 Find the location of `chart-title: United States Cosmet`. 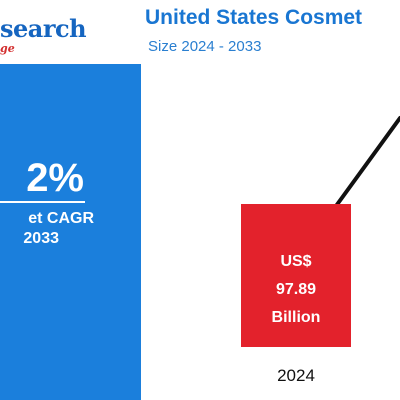

chart-title: United States Cosmet is located at coordinates (254, 17).